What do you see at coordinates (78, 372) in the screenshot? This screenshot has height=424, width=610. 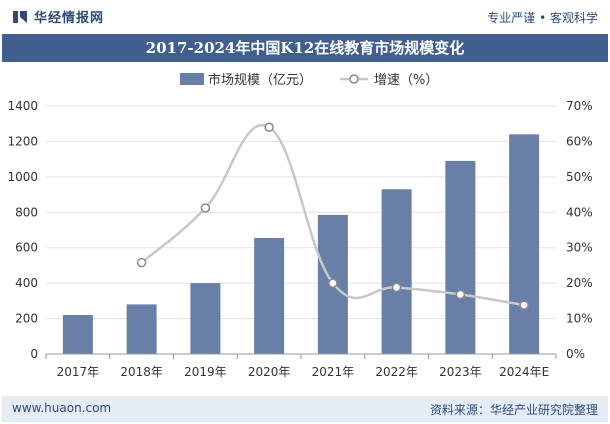 I see `x-tick-label: 2017年` at bounding box center [78, 372].